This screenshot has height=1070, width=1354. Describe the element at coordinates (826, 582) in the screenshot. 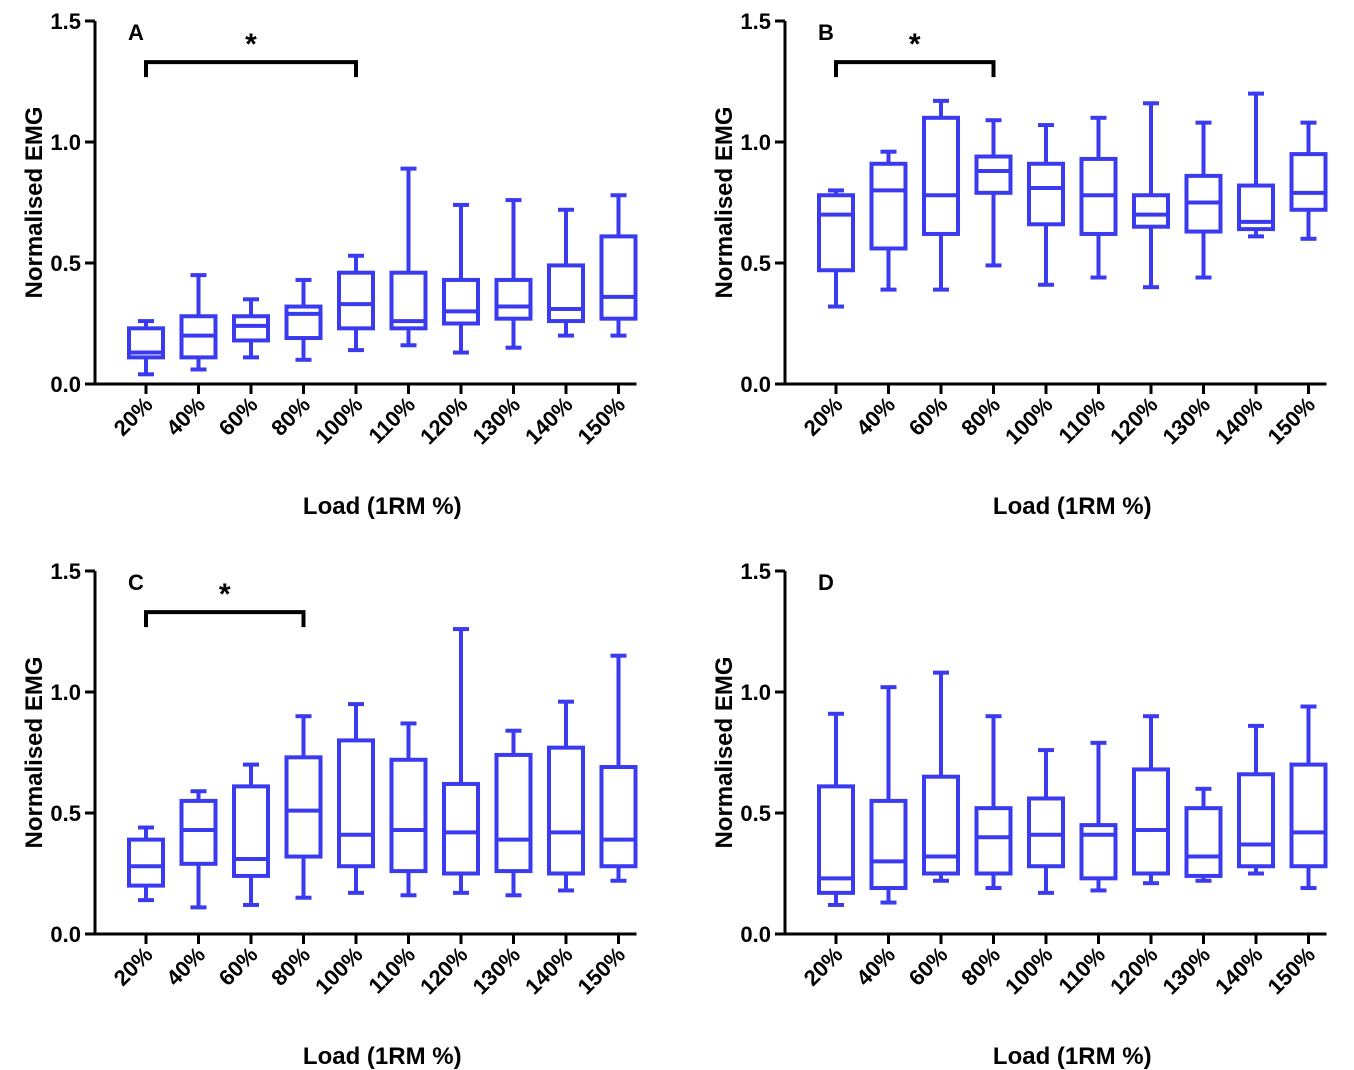

I see `panel-letter: D` at that location.